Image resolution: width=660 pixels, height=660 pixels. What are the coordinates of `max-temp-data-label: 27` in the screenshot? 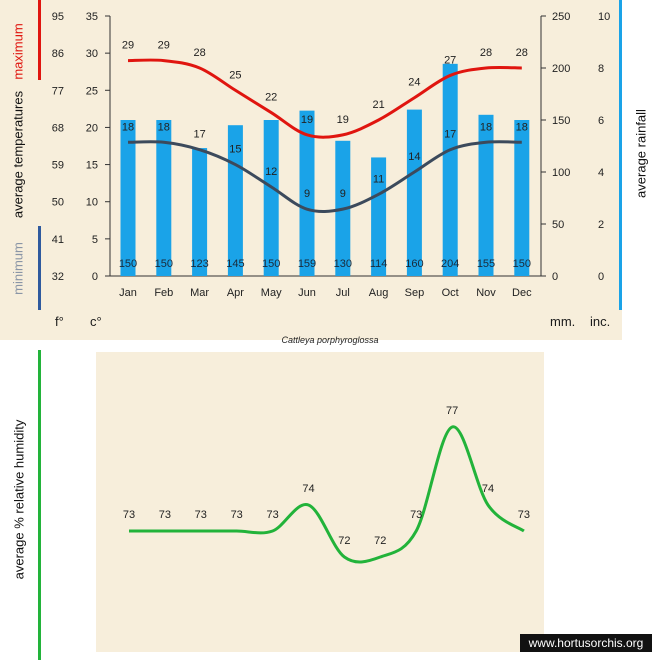 It's located at (450, 60).